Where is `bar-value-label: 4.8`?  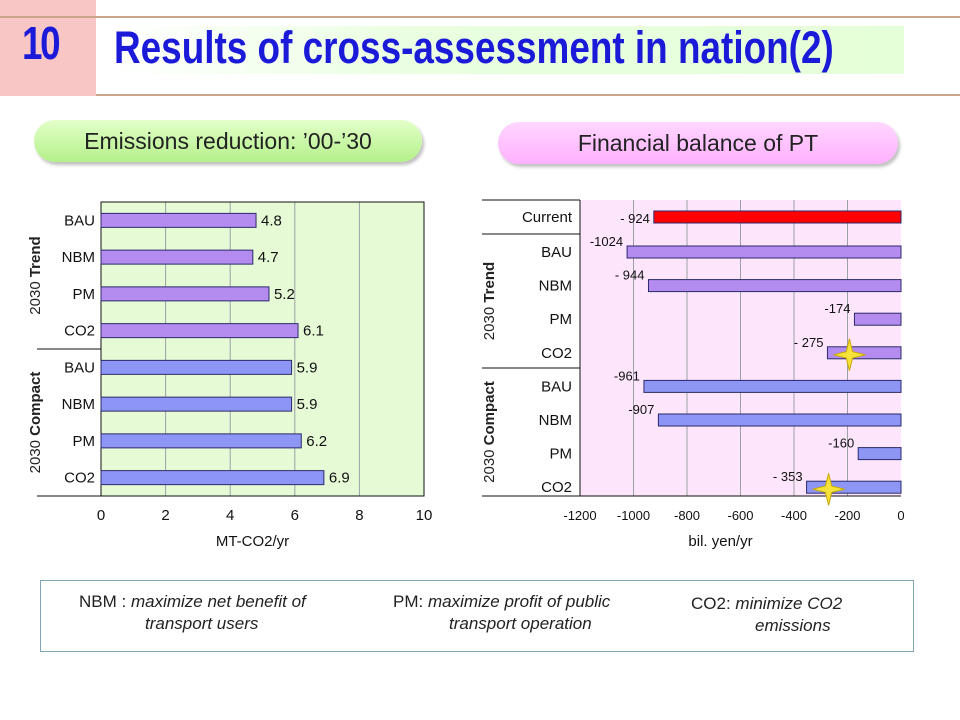
bar-value-label: 4.8 is located at coordinates (271, 220).